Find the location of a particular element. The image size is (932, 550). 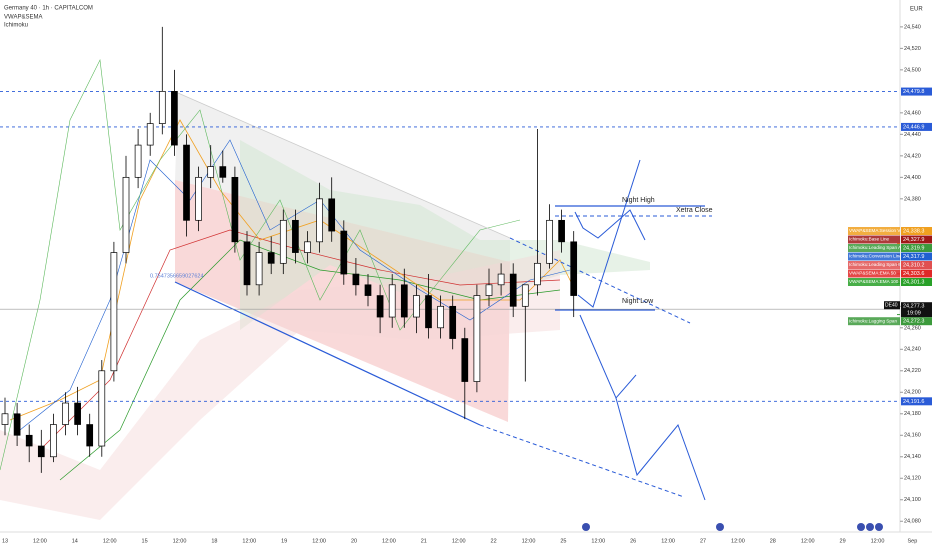

y-tick-label: 24,520 is located at coordinates (912, 49).